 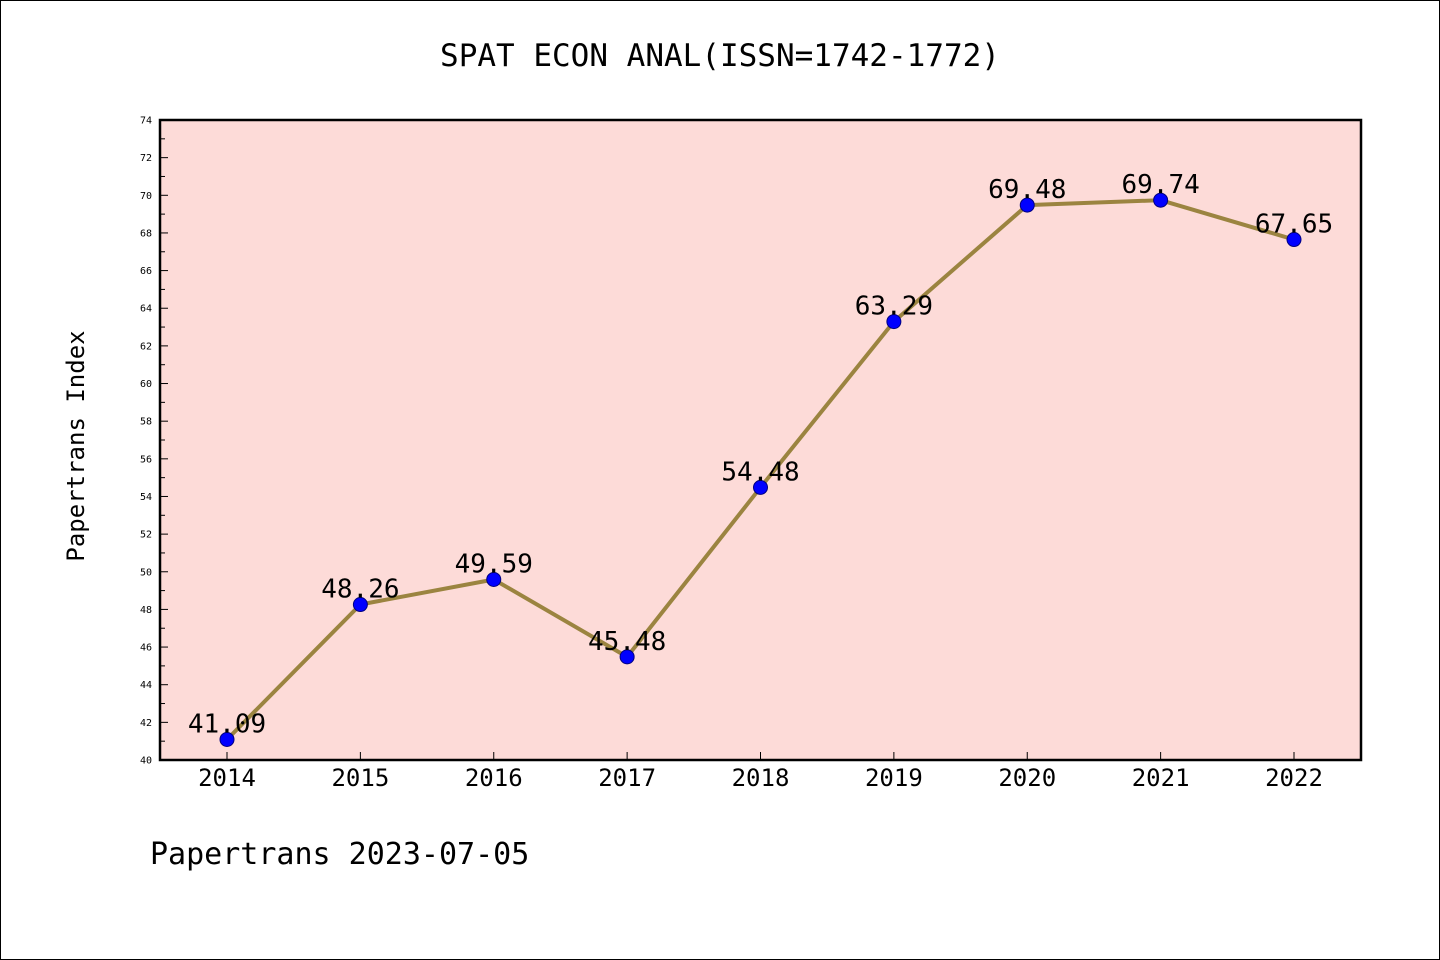 I want to click on y-axis: 40 42 44 46 48 50 52 54 56 58 60 62 64 66 68 70 72 74, so click(x=154, y=441).